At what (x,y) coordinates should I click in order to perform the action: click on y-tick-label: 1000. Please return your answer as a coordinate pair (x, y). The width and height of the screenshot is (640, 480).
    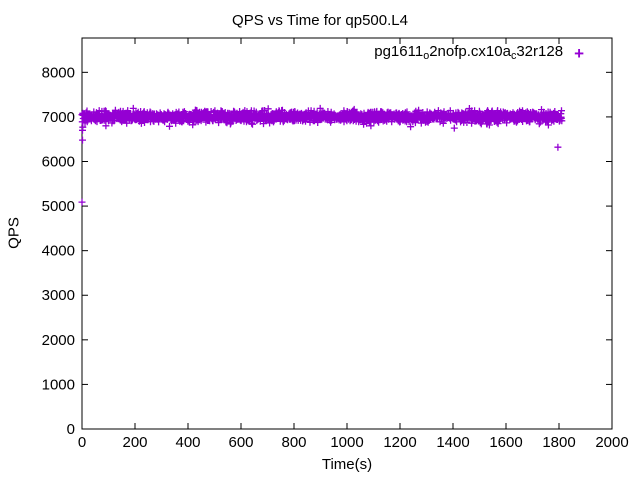
    Looking at the image, I should click on (58, 384).